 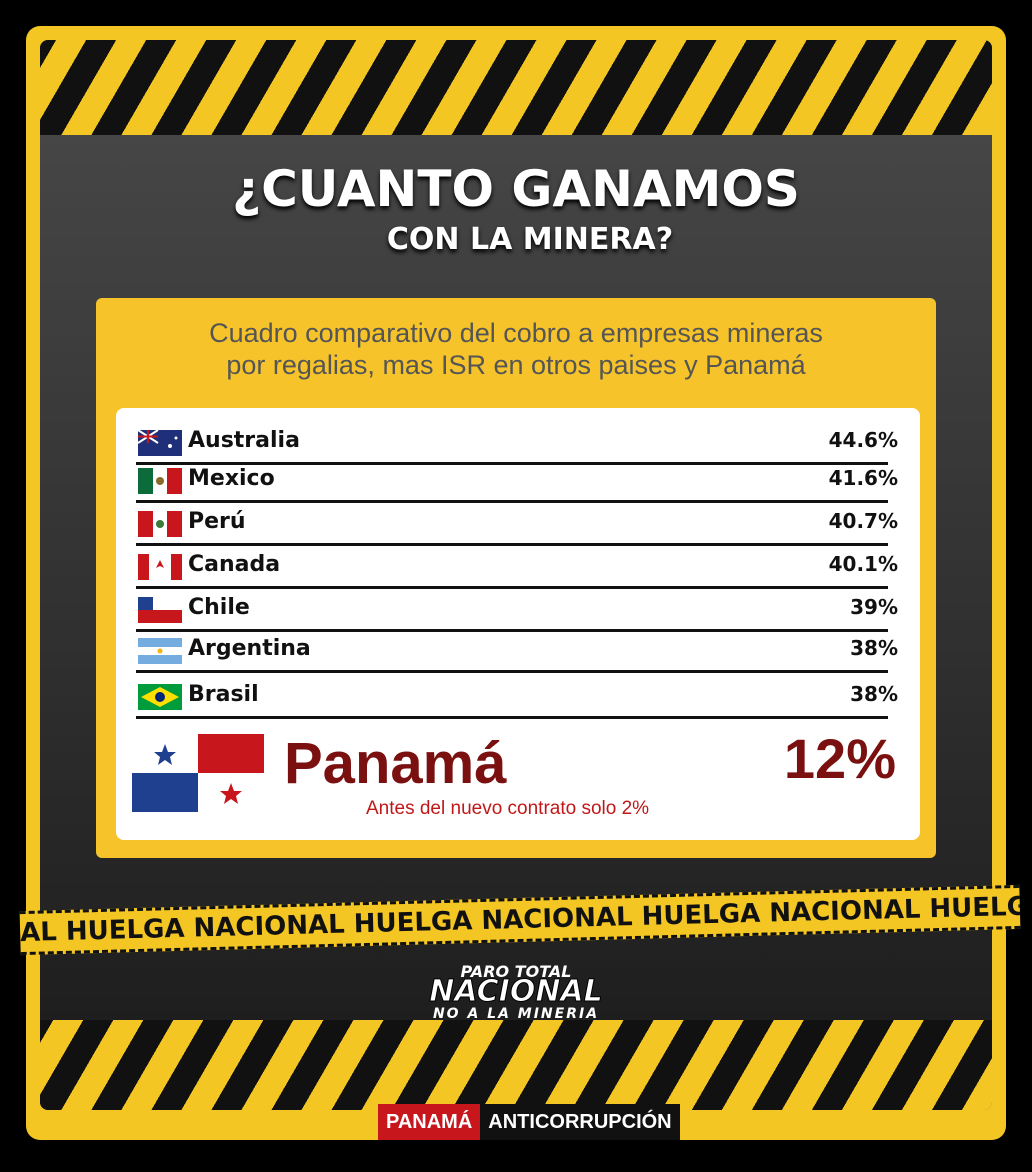 I want to click on country-row: Perú 40.7%, so click(x=517, y=524).